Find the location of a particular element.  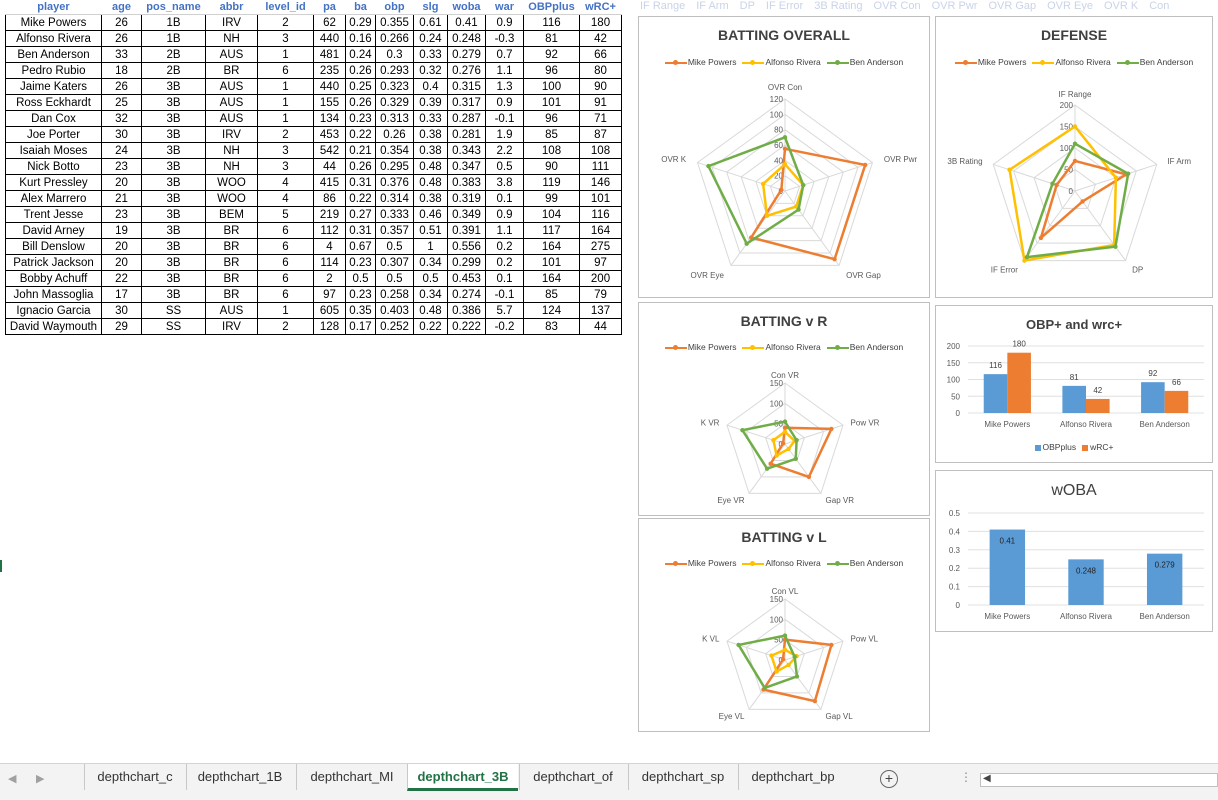

table-cell: 0.3 is located at coordinates (394, 54).